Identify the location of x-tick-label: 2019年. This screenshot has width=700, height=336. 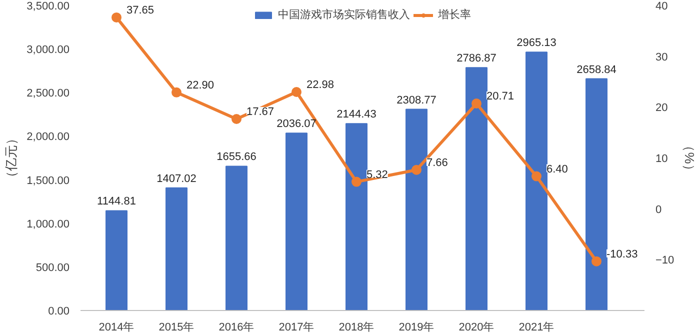
(416, 328).